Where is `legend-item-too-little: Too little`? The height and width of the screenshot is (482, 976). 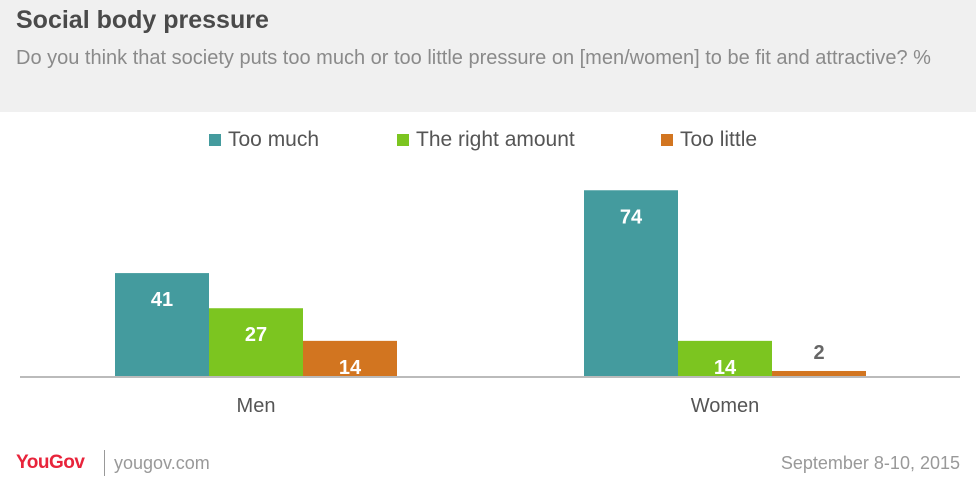
legend-item-too-little: Too little is located at coordinates (709, 140).